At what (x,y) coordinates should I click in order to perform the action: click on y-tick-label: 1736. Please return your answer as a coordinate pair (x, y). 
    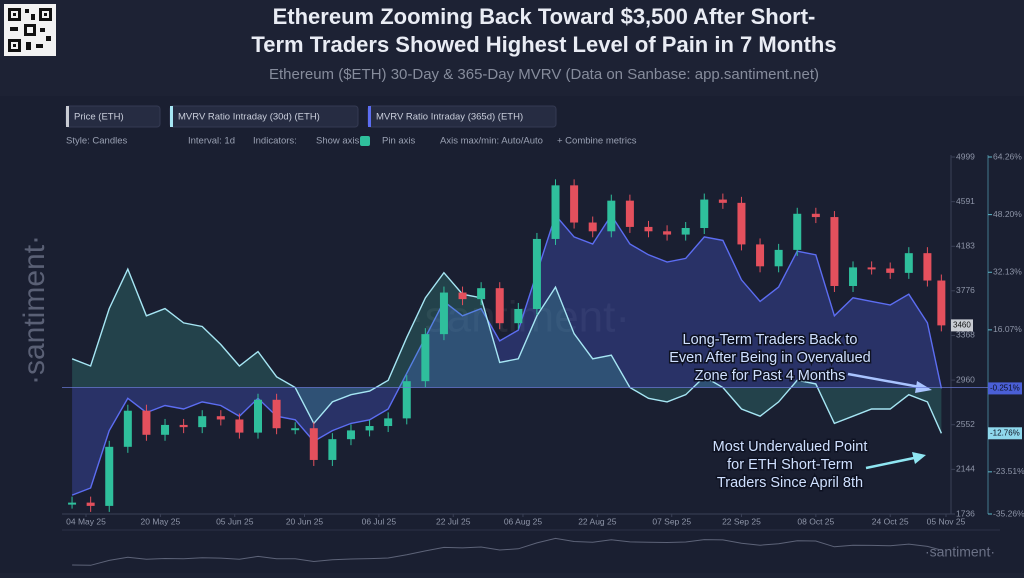
    Looking at the image, I should click on (965, 513).